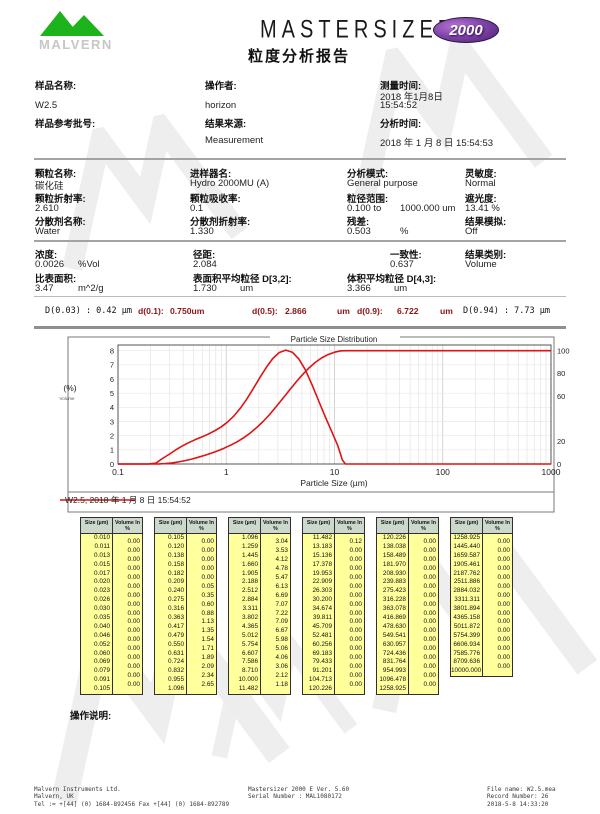 This screenshot has width=600, height=814. Describe the element at coordinates (176, 591) in the screenshot. I see `size-cell: 0.240` at that location.